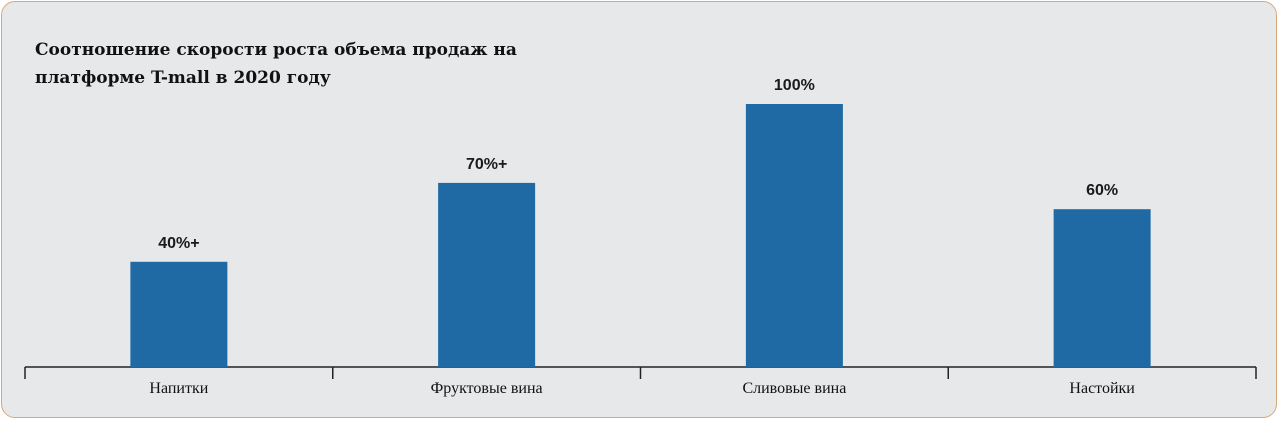  Describe the element at coordinates (794, 388) in the screenshot. I see `x-tick-label: Сливовые вина` at that location.